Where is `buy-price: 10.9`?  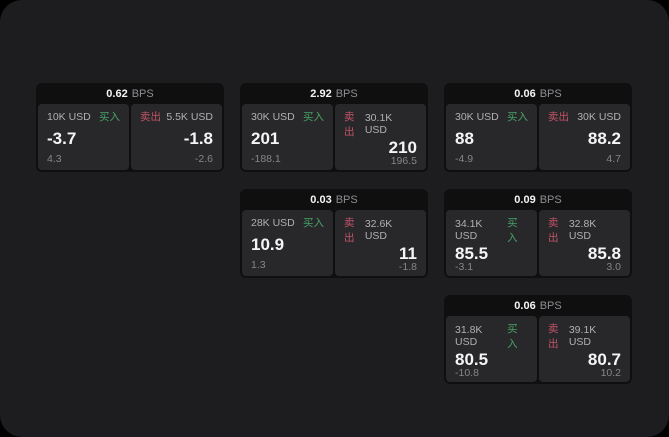
buy-price: 10.9 is located at coordinates (268, 245).